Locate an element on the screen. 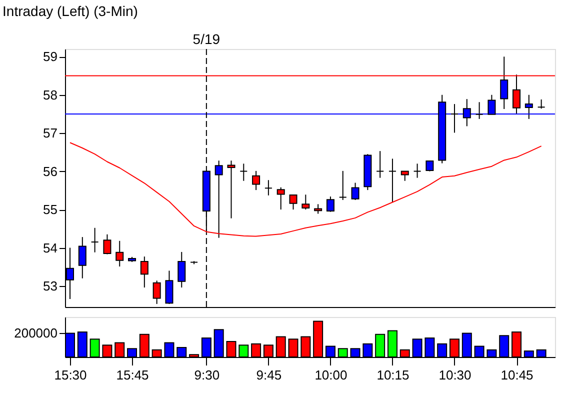  x-tick-label: 15:30 is located at coordinates (70, 375).